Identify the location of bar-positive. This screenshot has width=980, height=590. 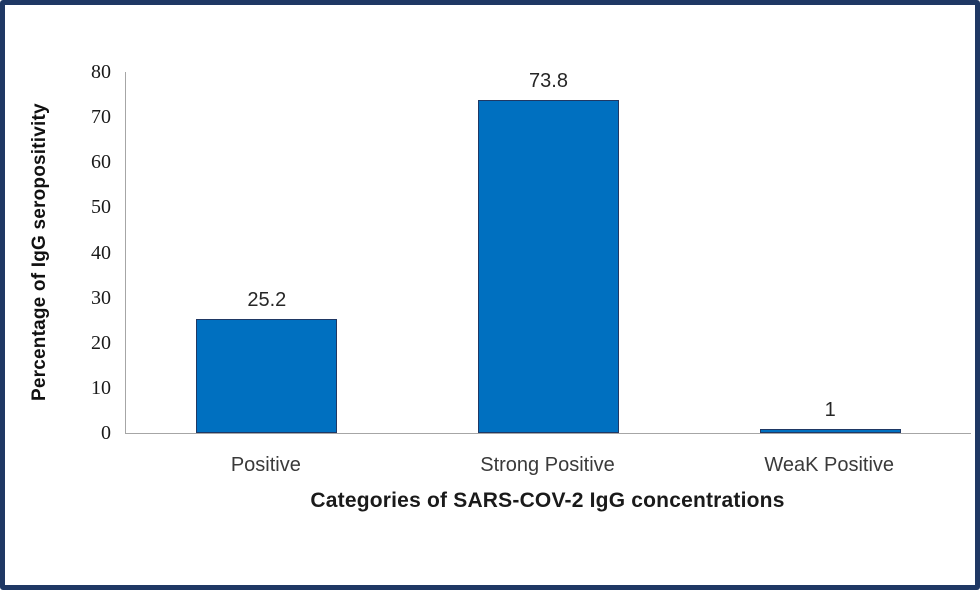
(267, 376).